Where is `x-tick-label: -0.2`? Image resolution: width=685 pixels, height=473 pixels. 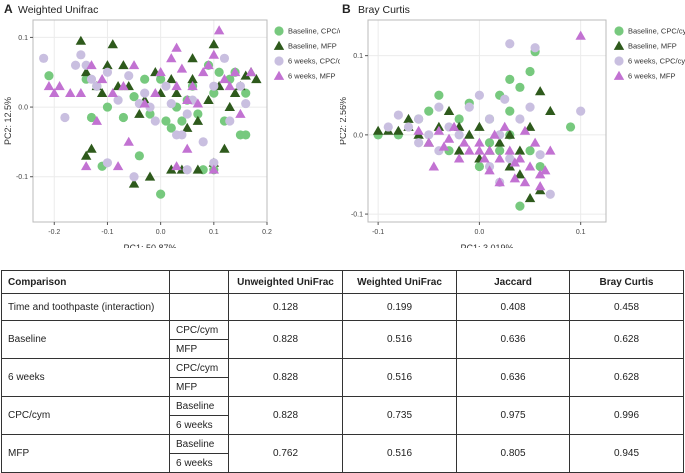
x-tick-label: -0.2 is located at coordinates (54, 232).